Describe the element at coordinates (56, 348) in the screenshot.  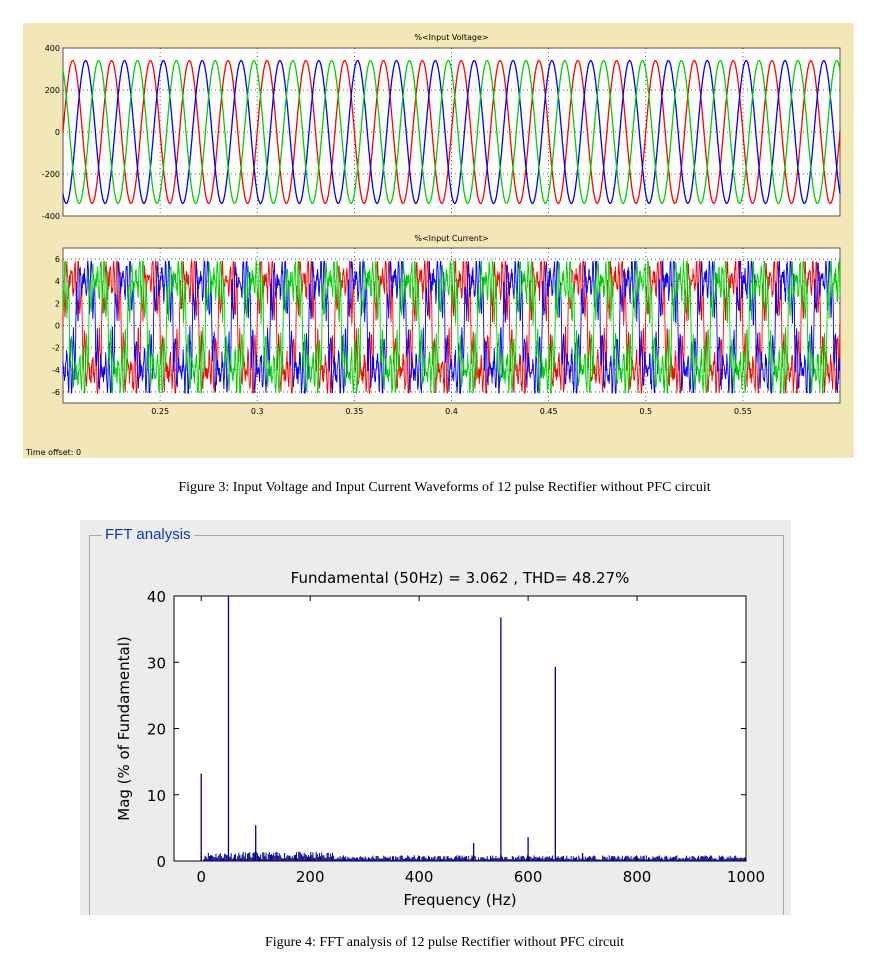
I see `scope-ytick-label: -2` at that location.